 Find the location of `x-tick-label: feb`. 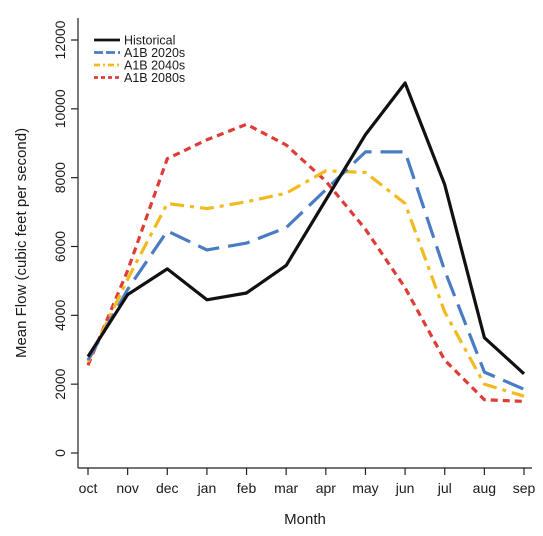

x-tick-label: feb is located at coordinates (247, 488).